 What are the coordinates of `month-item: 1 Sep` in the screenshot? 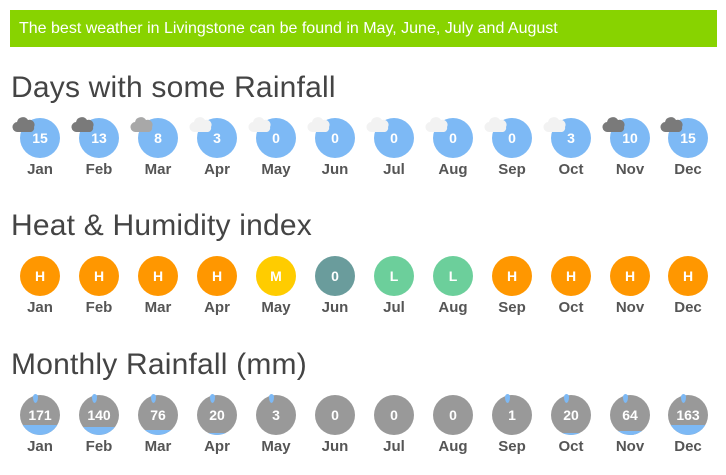 It's located at (512, 426).